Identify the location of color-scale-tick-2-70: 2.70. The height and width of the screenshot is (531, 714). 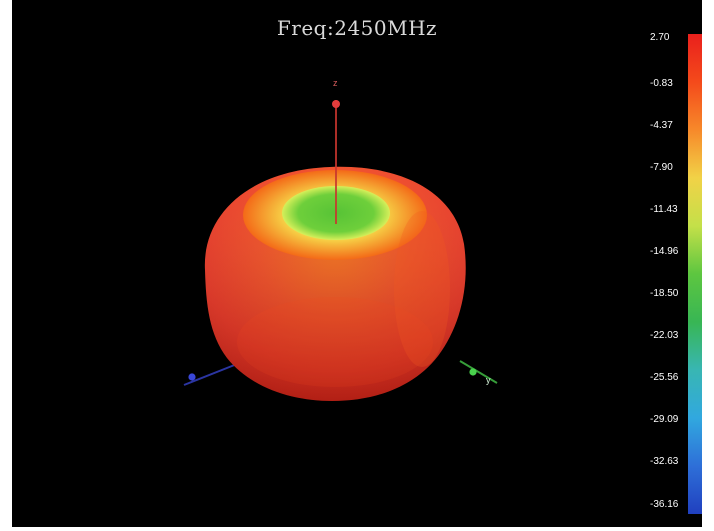
(660, 37).